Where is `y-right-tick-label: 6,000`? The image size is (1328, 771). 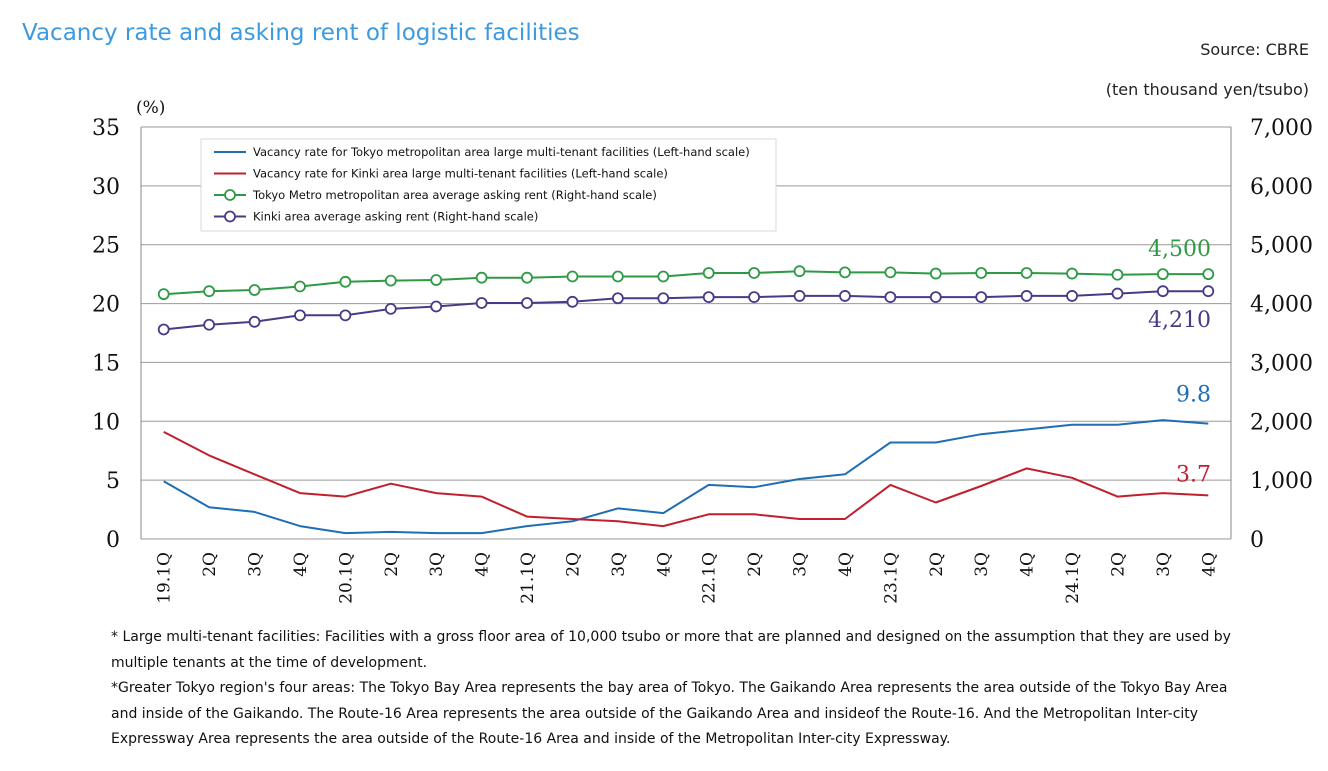 y-right-tick-label: 6,000 is located at coordinates (1281, 187).